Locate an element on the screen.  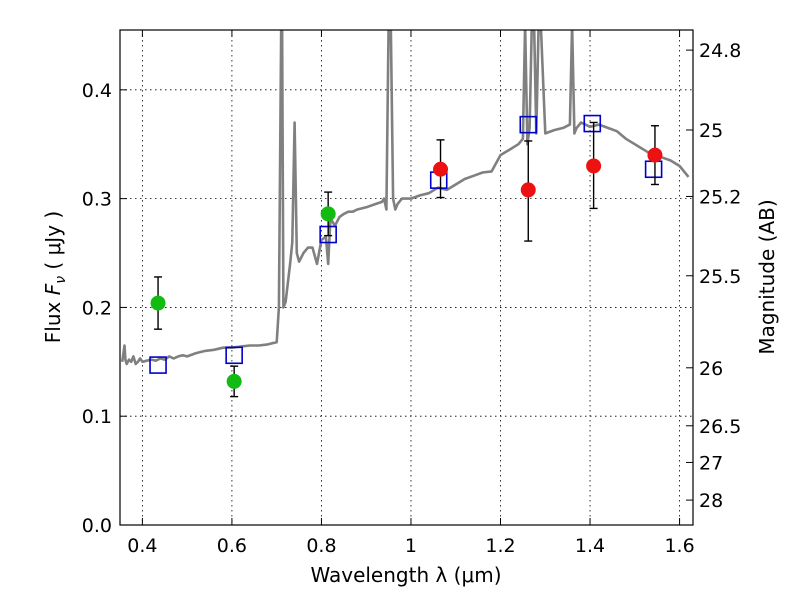
y-tick-label: 0.4 is located at coordinates (97, 91).